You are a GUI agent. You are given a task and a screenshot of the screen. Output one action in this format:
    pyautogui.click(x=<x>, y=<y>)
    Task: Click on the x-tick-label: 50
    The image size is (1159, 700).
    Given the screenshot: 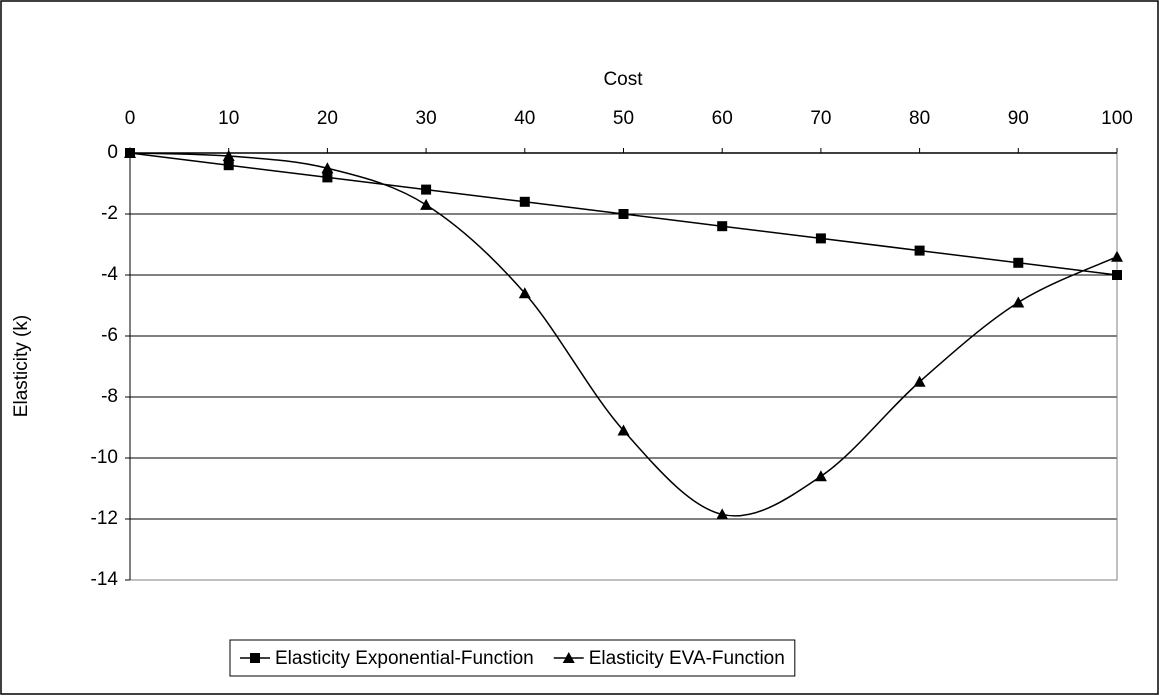 What is the action you would take?
    pyautogui.click(x=623, y=118)
    